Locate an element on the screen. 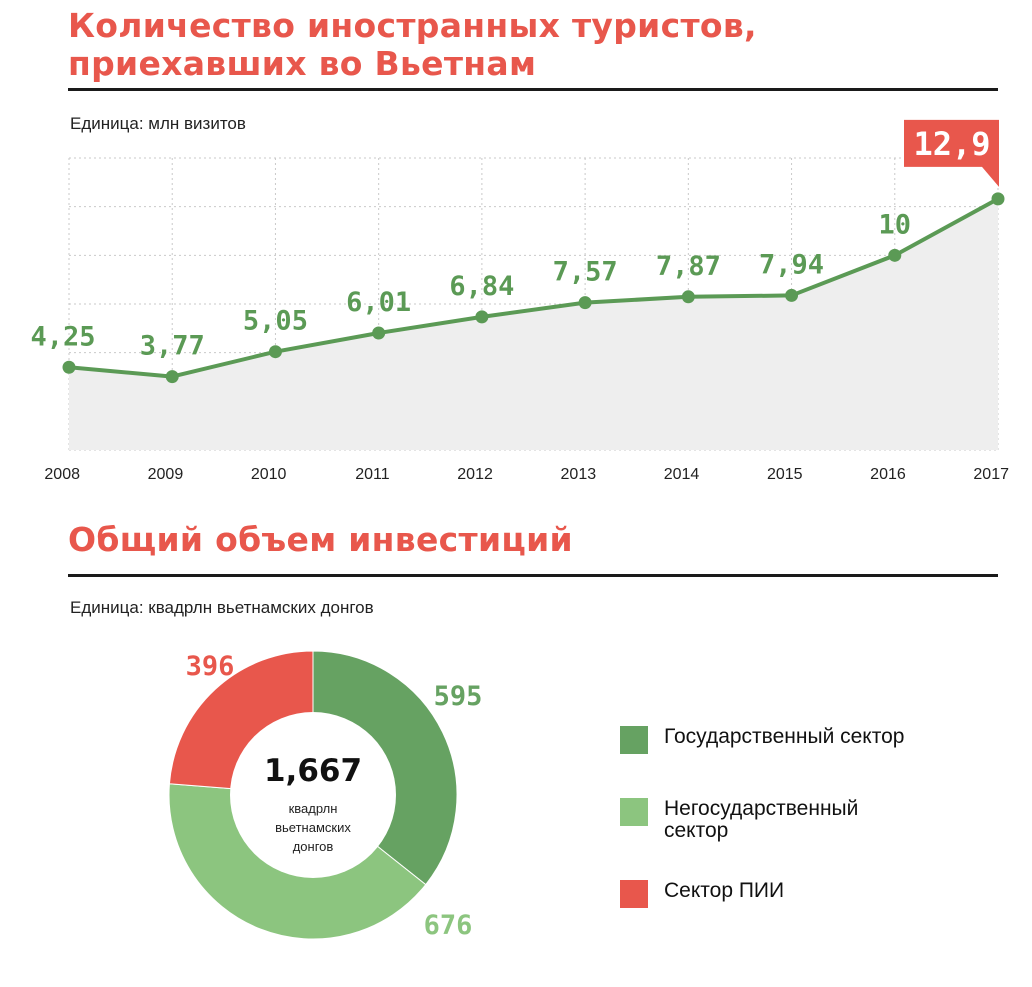 This screenshot has height=987, width=1032. legend-swatch-nonstate is located at coordinates (634, 812).